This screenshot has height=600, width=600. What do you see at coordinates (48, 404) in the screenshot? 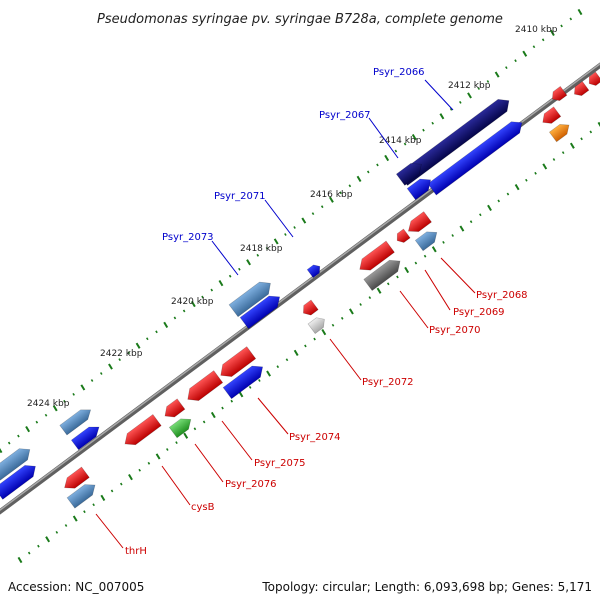
I see `kbp-label-2424: 2424 kbp` at bounding box center [48, 404].